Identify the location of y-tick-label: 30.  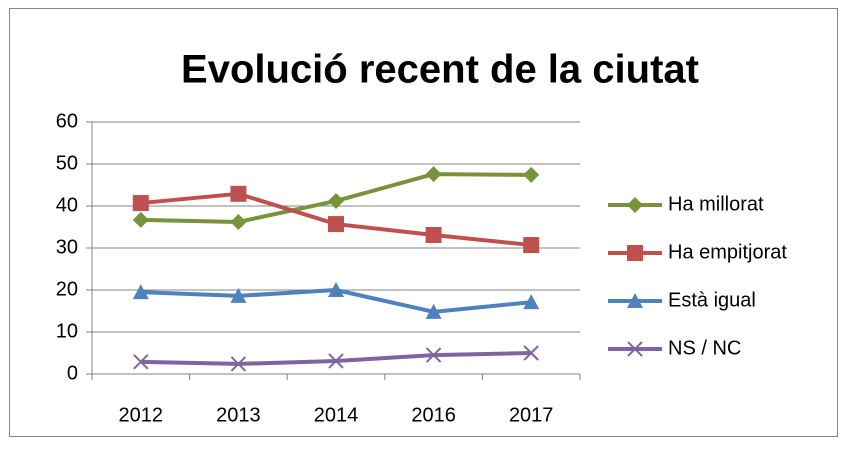
(67, 247).